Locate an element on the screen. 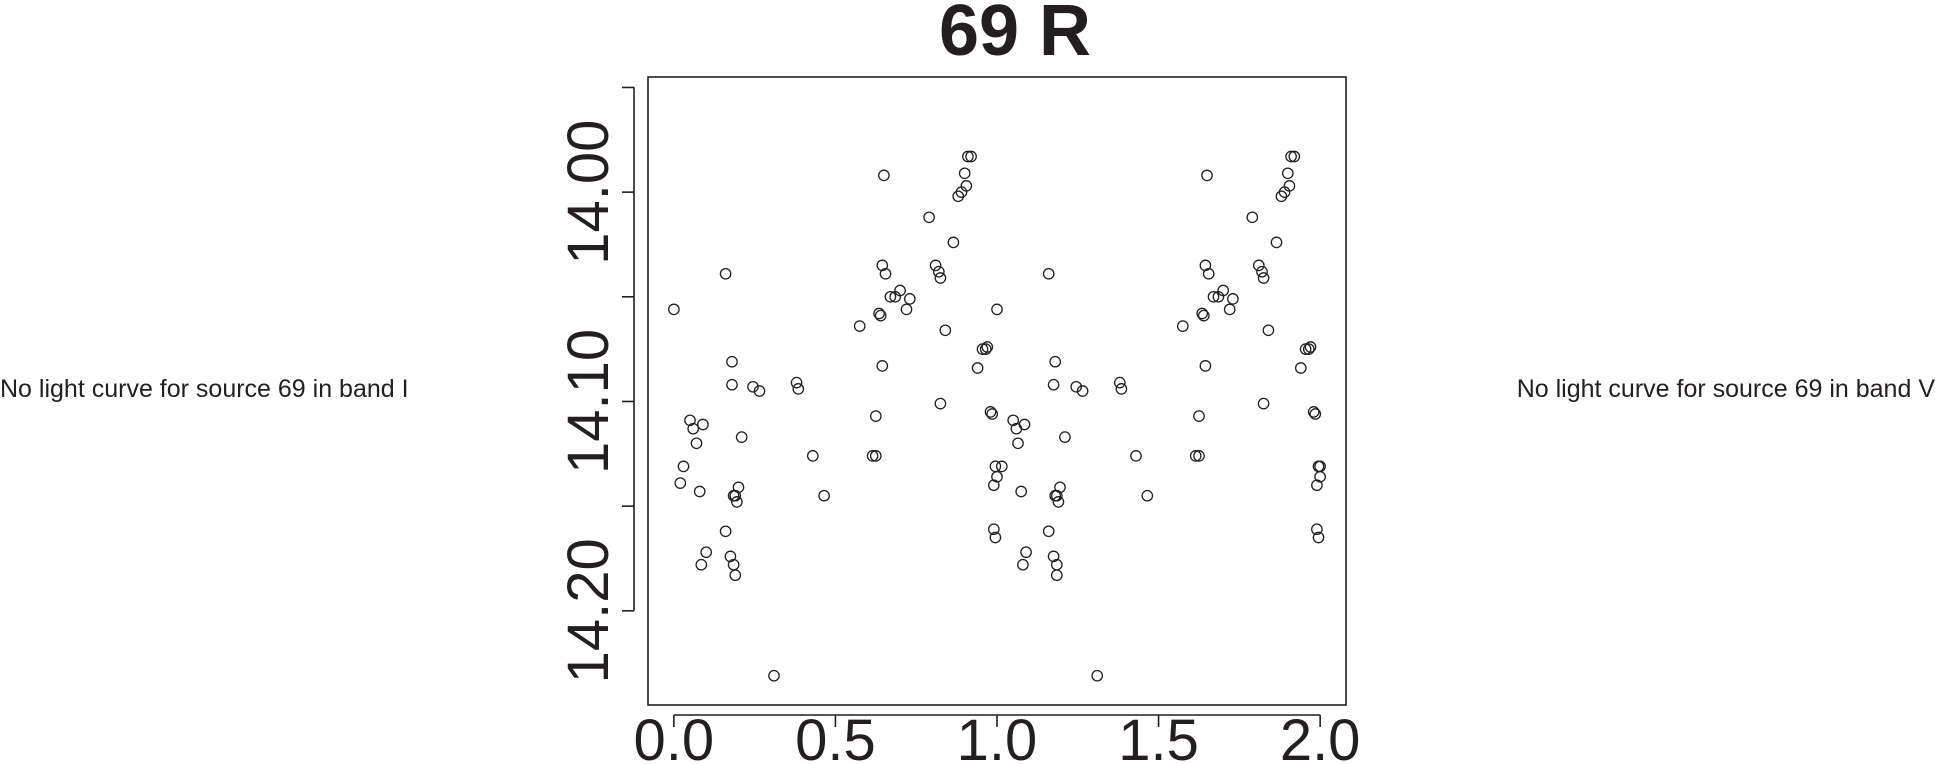 The width and height of the screenshot is (1935, 764). y-tick-label: 14.20 is located at coordinates (588, 610).